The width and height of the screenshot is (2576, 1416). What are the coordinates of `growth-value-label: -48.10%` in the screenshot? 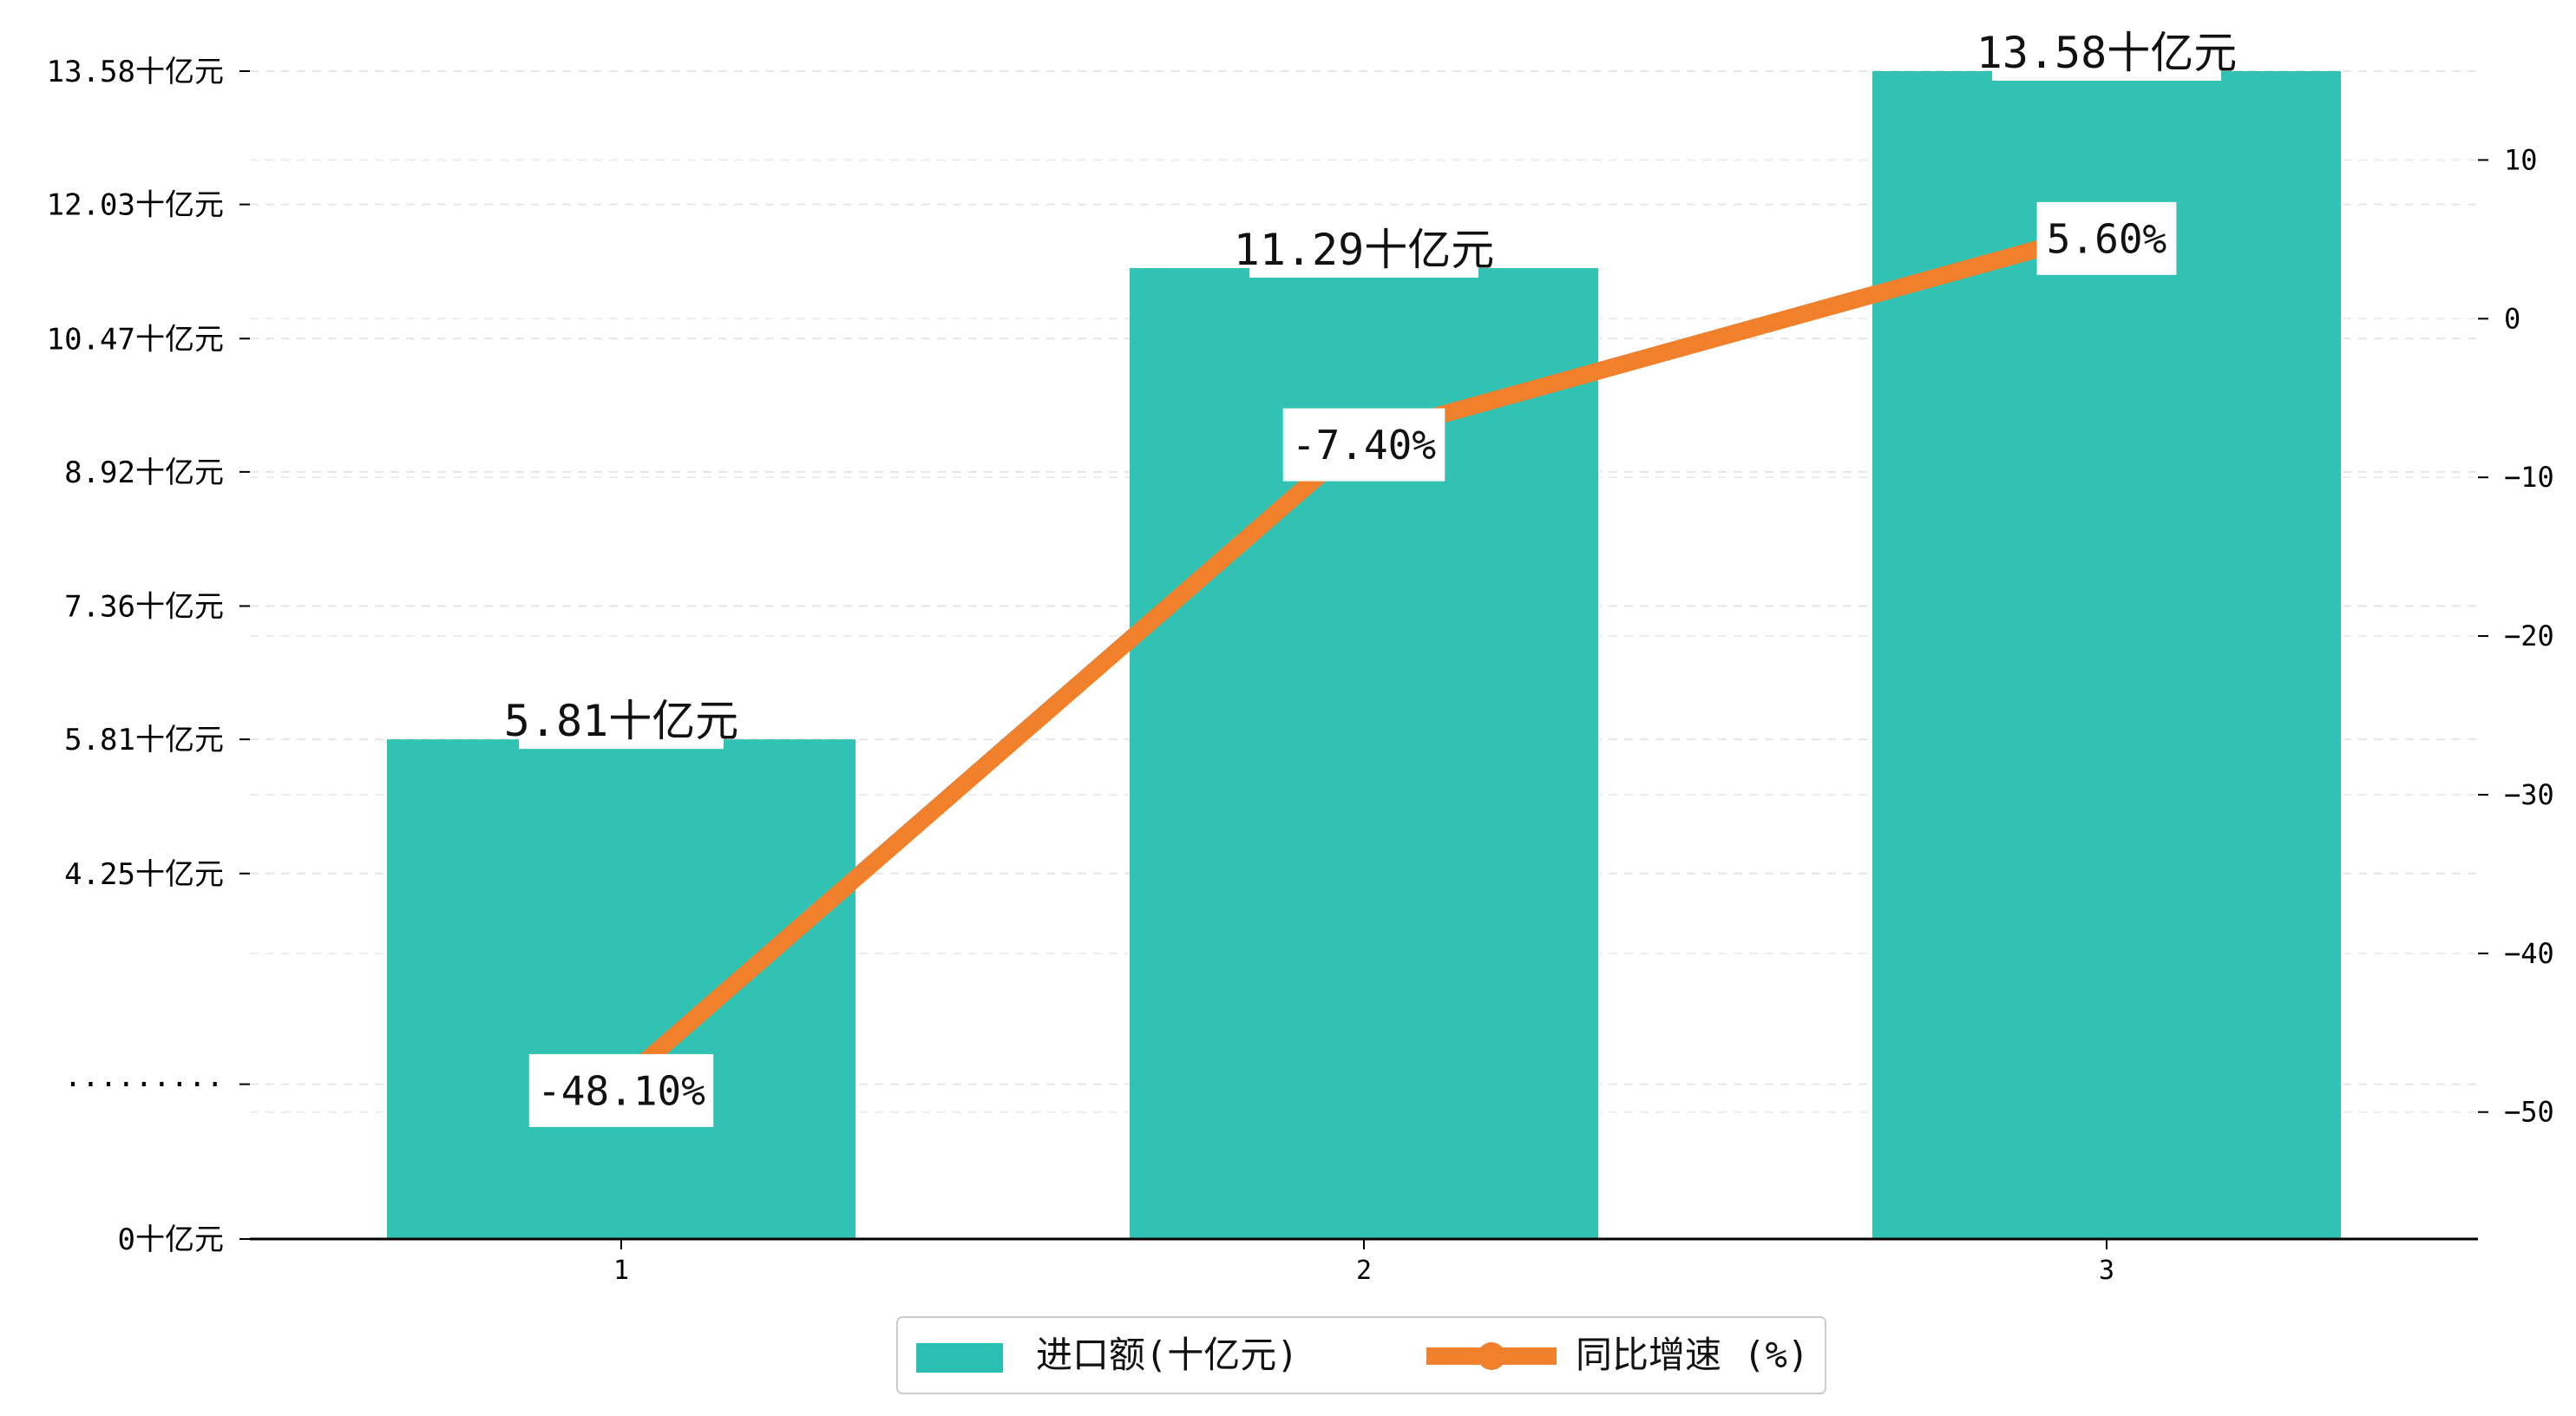 It's located at (621, 1091).